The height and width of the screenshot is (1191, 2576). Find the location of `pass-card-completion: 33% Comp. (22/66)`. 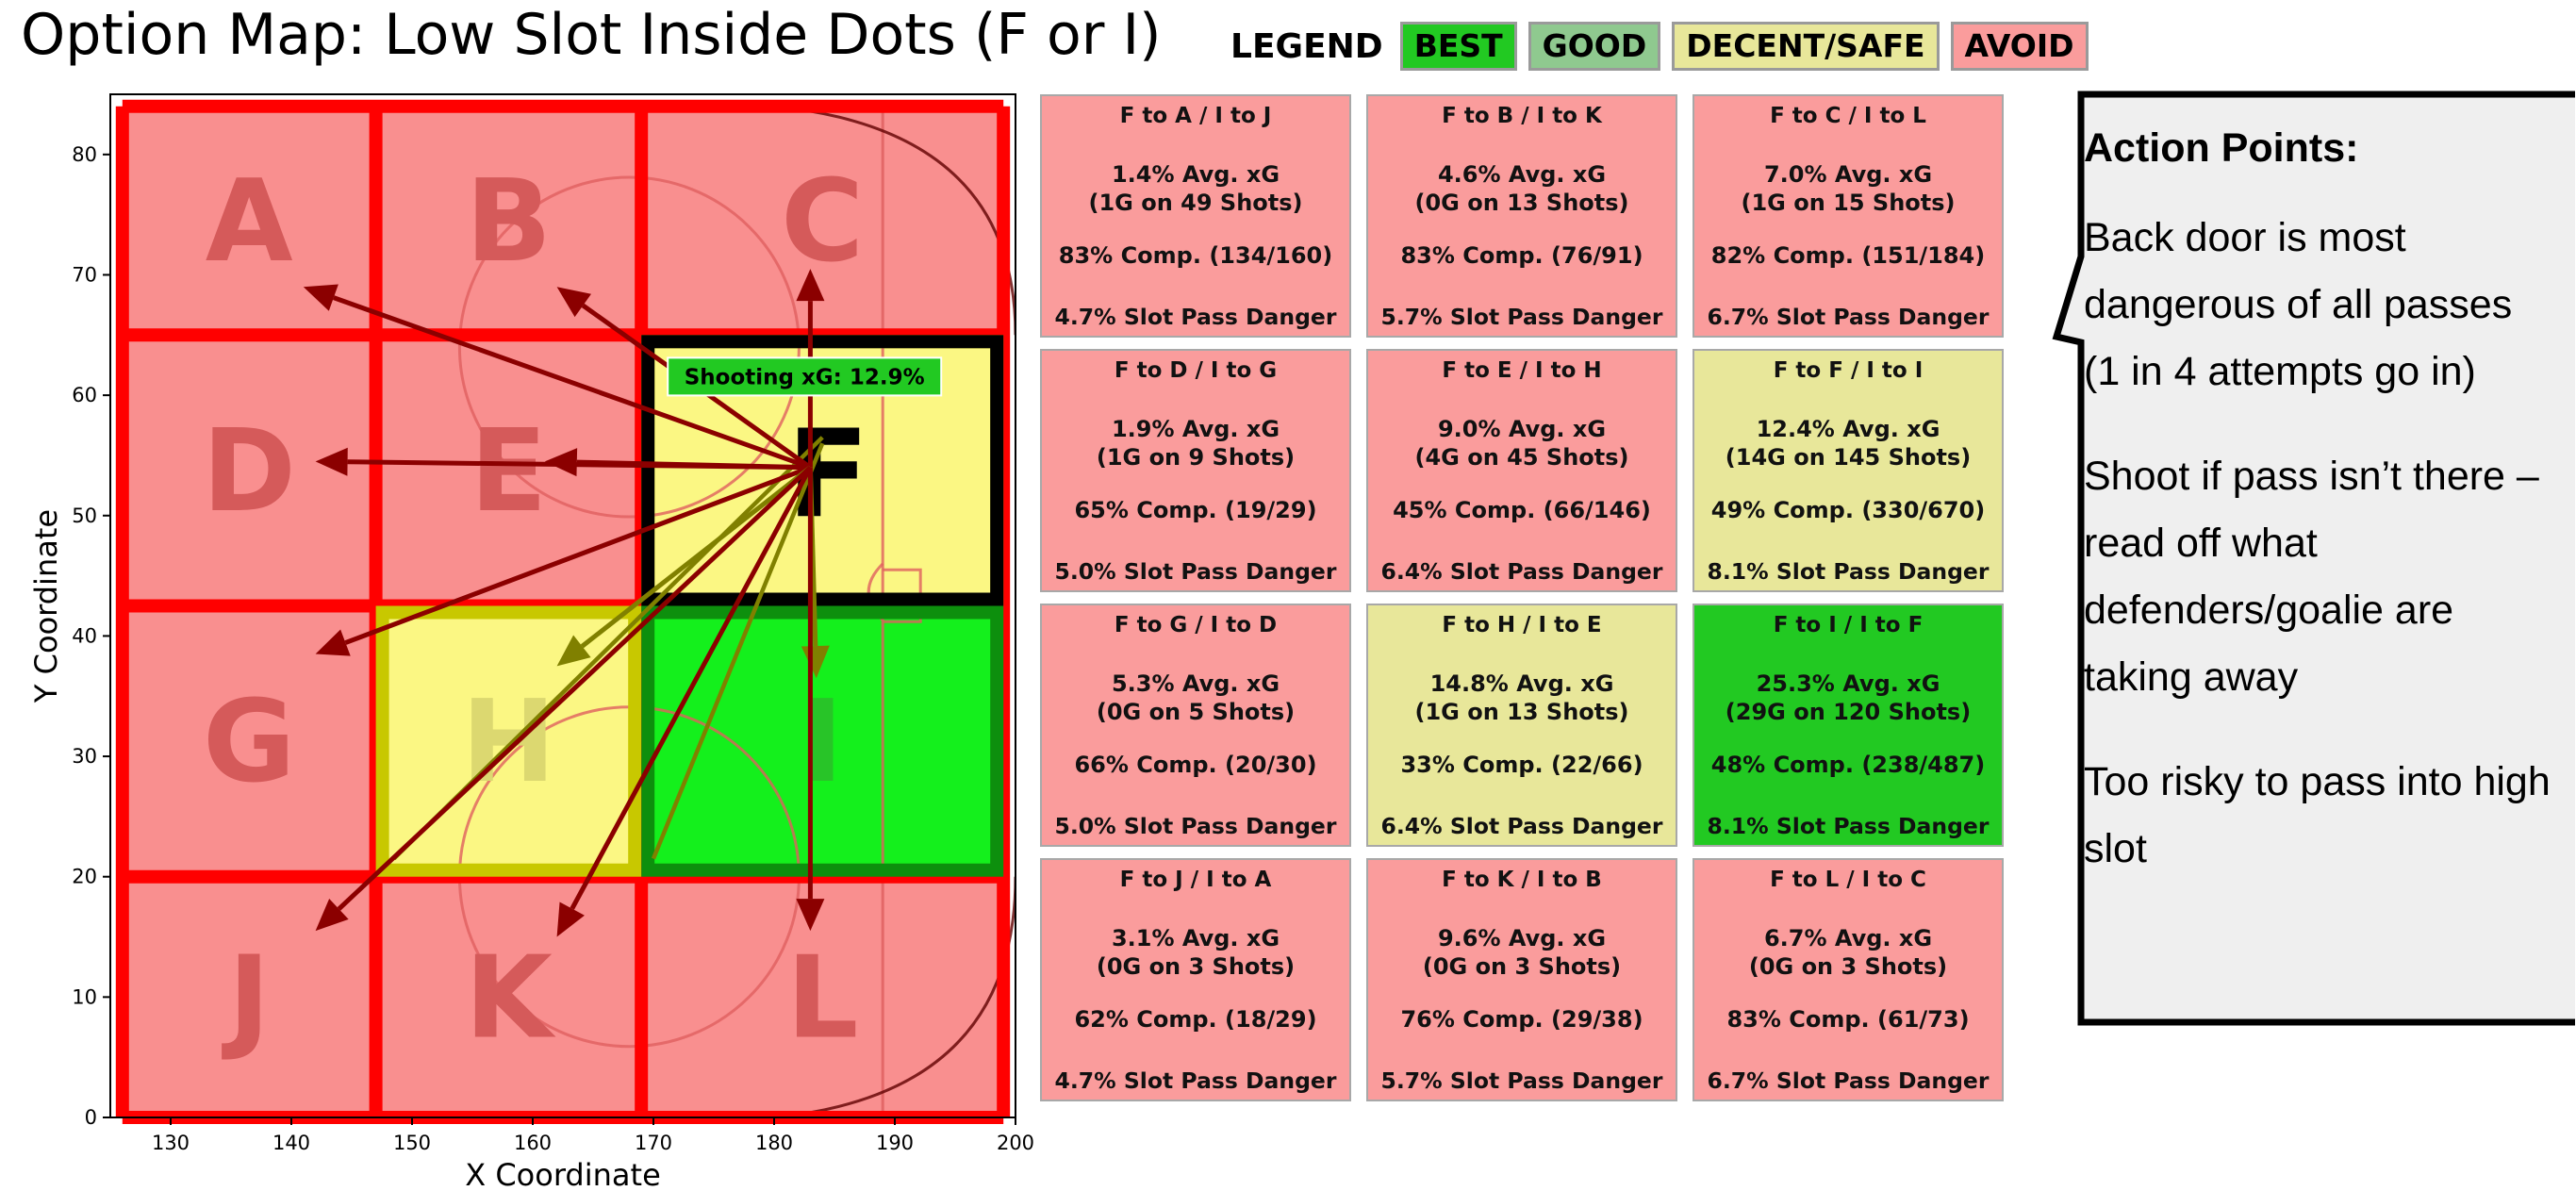

pass-card-completion: 33% Comp. (22/66) is located at coordinates (1521, 765).